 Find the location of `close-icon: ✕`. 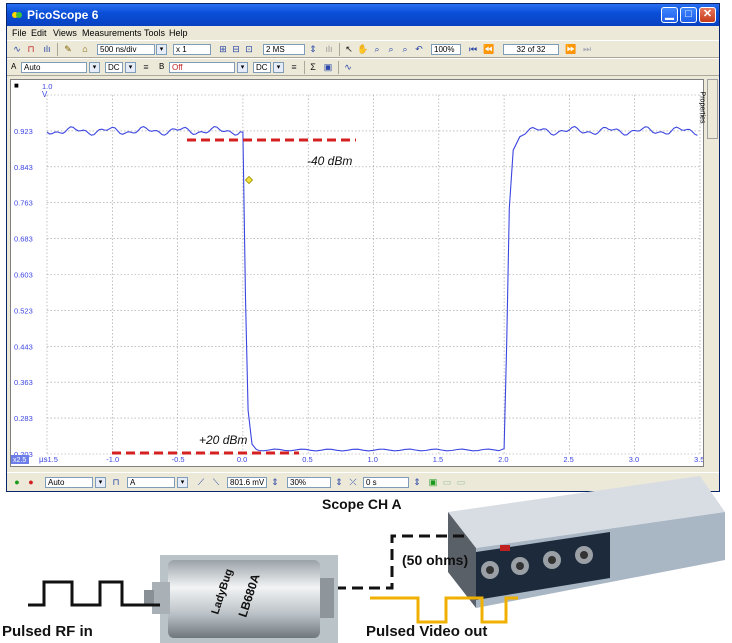

close-icon: ✕ is located at coordinates (707, 14).